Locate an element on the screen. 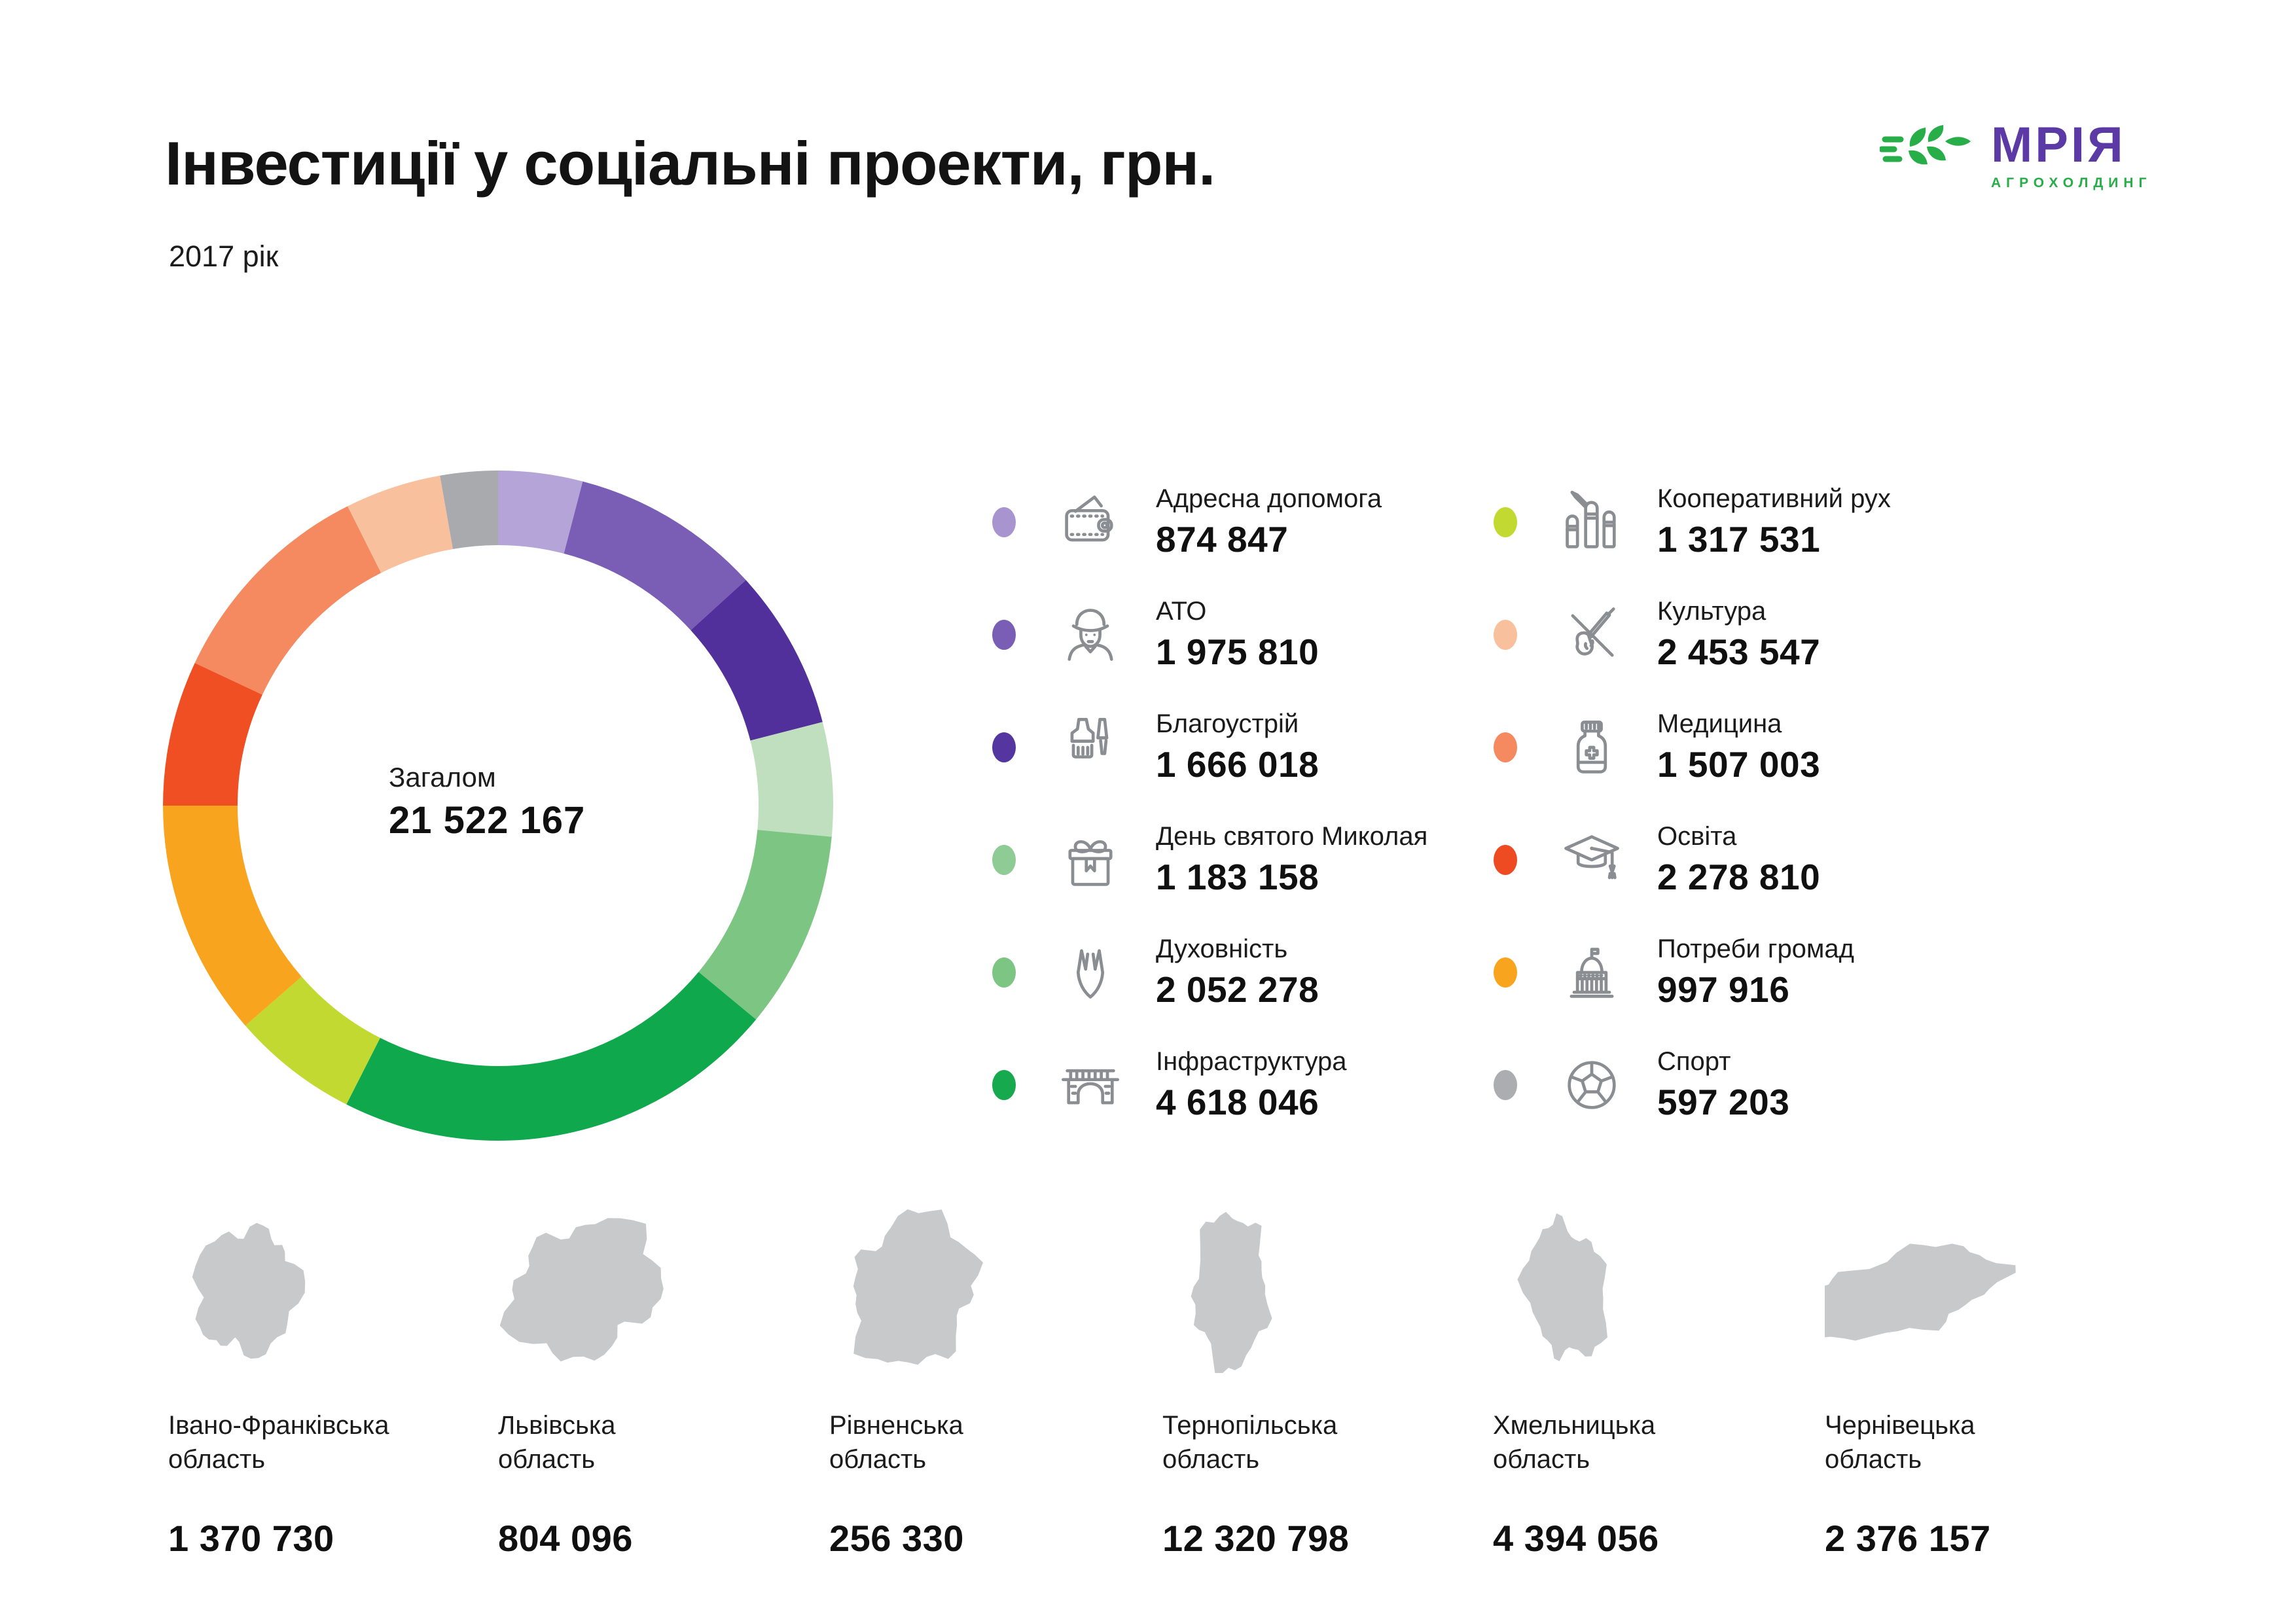 The width and height of the screenshot is (2296, 1623). fists-icon is located at coordinates (1591, 522).